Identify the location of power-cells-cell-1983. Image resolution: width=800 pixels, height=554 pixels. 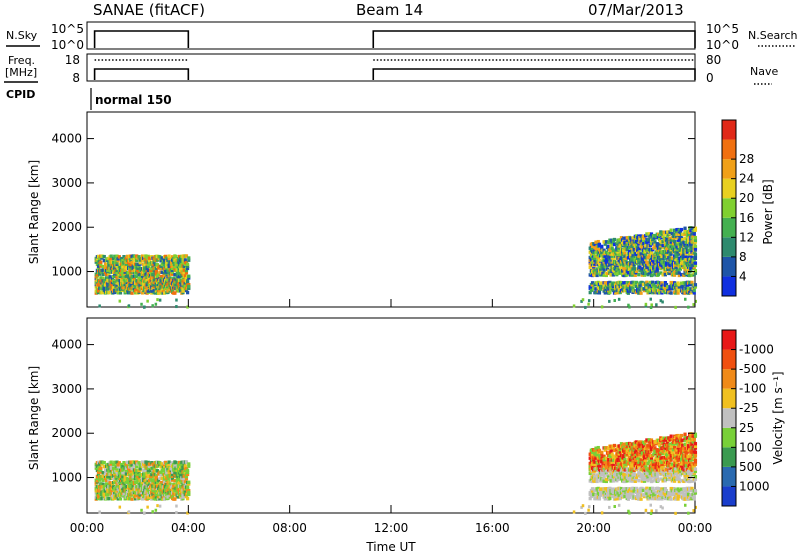
(656, 236).